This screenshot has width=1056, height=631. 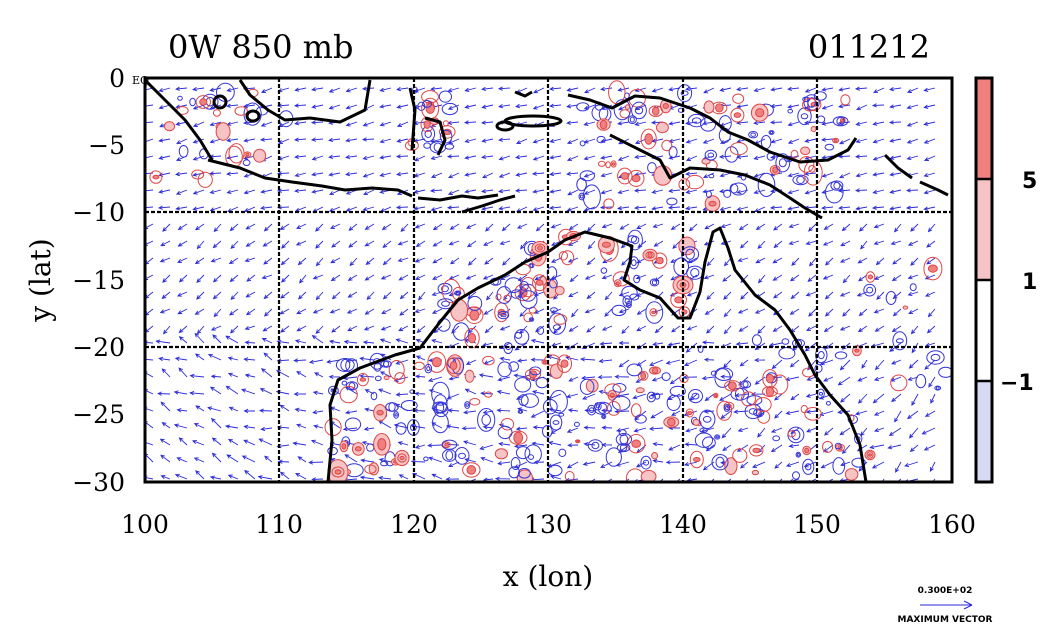 I want to click on arrowhead-icon, so click(x=968, y=605).